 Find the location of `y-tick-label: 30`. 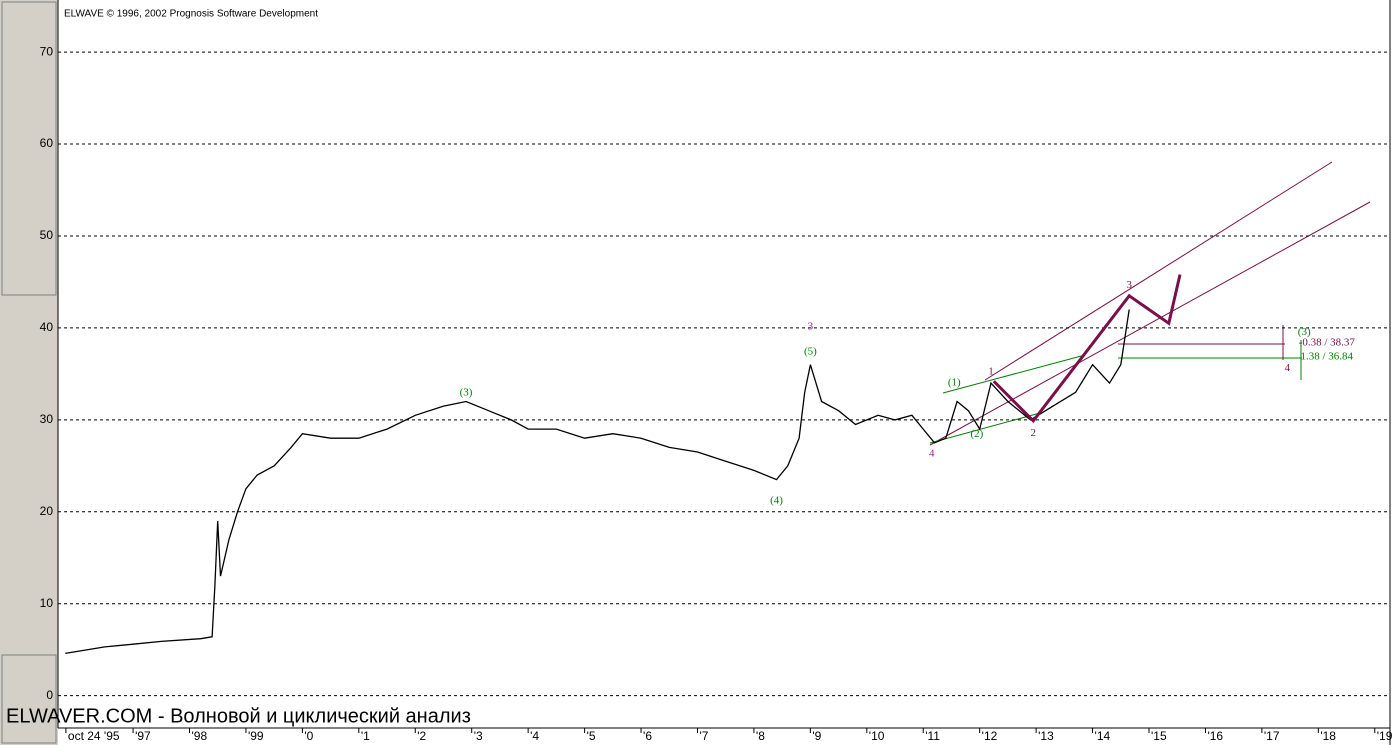

y-tick-label: 30 is located at coordinates (47, 419).